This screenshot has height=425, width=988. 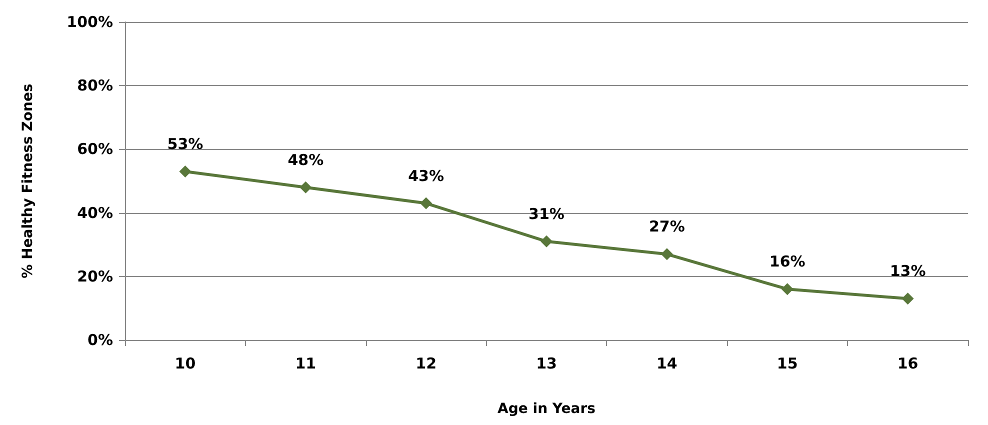 What do you see at coordinates (306, 159) in the screenshot?
I see `data-label: 48%` at bounding box center [306, 159].